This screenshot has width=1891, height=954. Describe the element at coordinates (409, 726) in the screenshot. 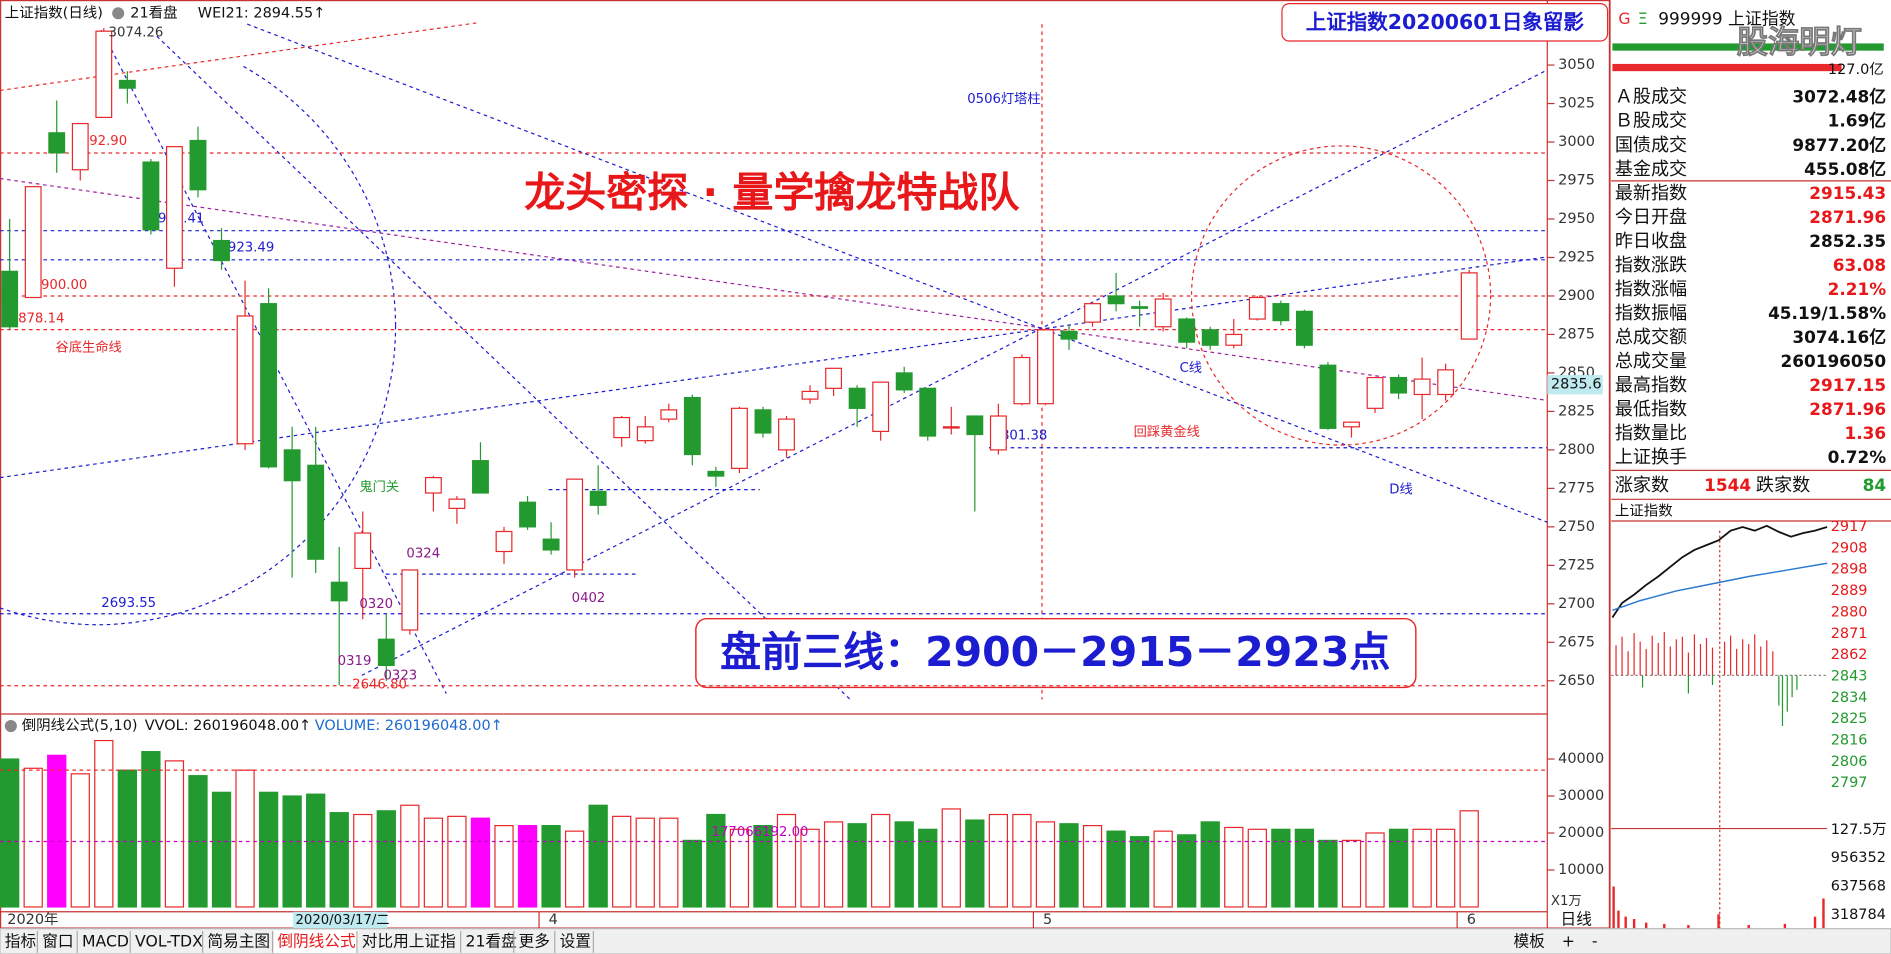

I see `volume-label: VOLUME: 260196048.00↑` at that location.